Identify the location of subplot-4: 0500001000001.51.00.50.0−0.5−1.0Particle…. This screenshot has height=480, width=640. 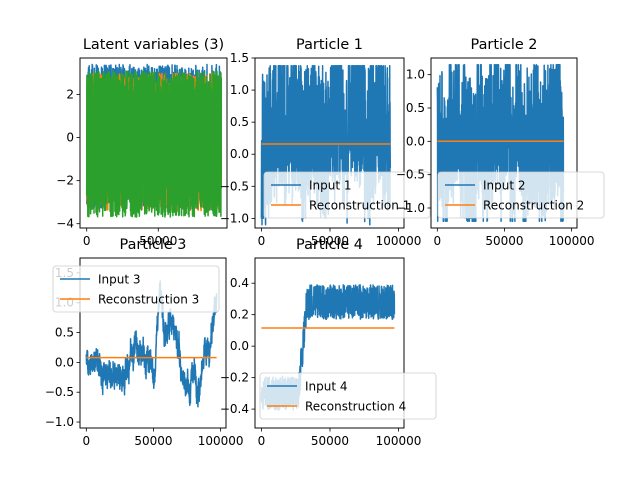
(144, 342).